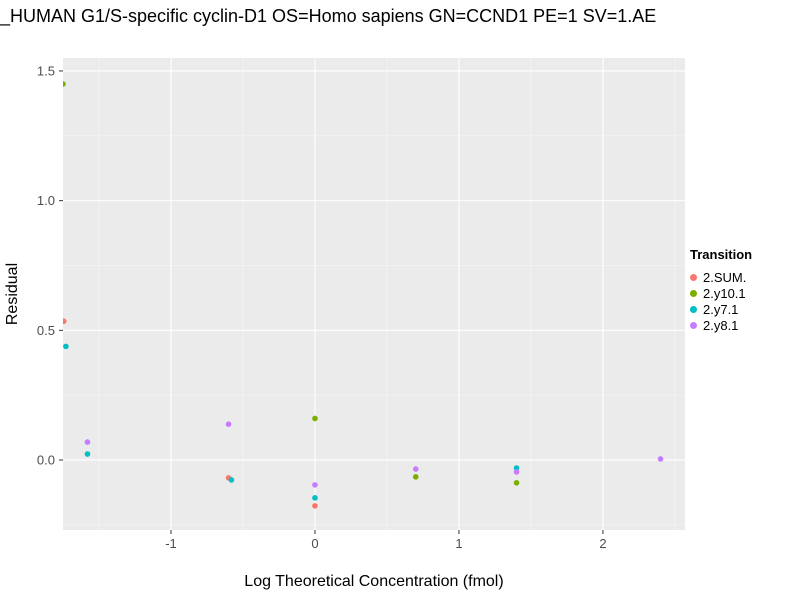 The height and width of the screenshot is (600, 800). What do you see at coordinates (458, 543) in the screenshot?
I see `x-tick-label: 1` at bounding box center [458, 543].